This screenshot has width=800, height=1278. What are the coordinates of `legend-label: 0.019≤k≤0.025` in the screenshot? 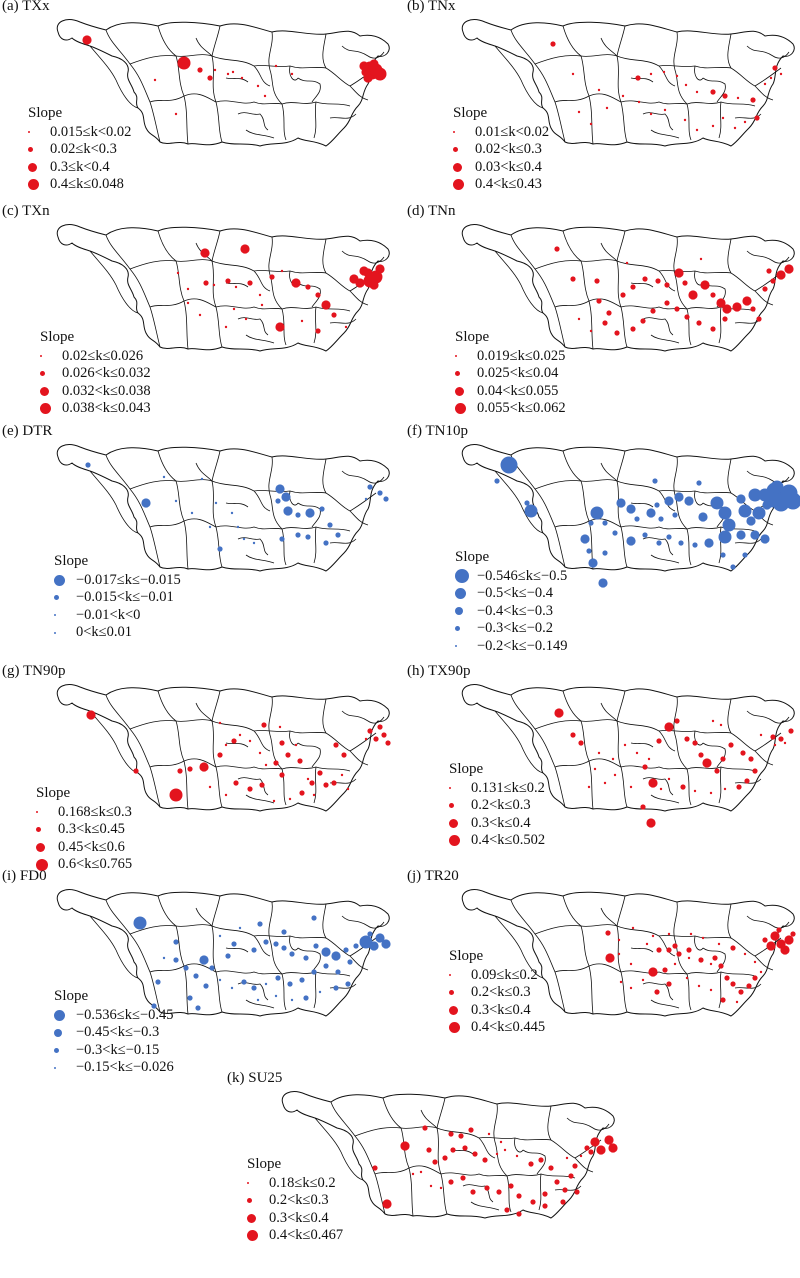 It's located at (521, 357).